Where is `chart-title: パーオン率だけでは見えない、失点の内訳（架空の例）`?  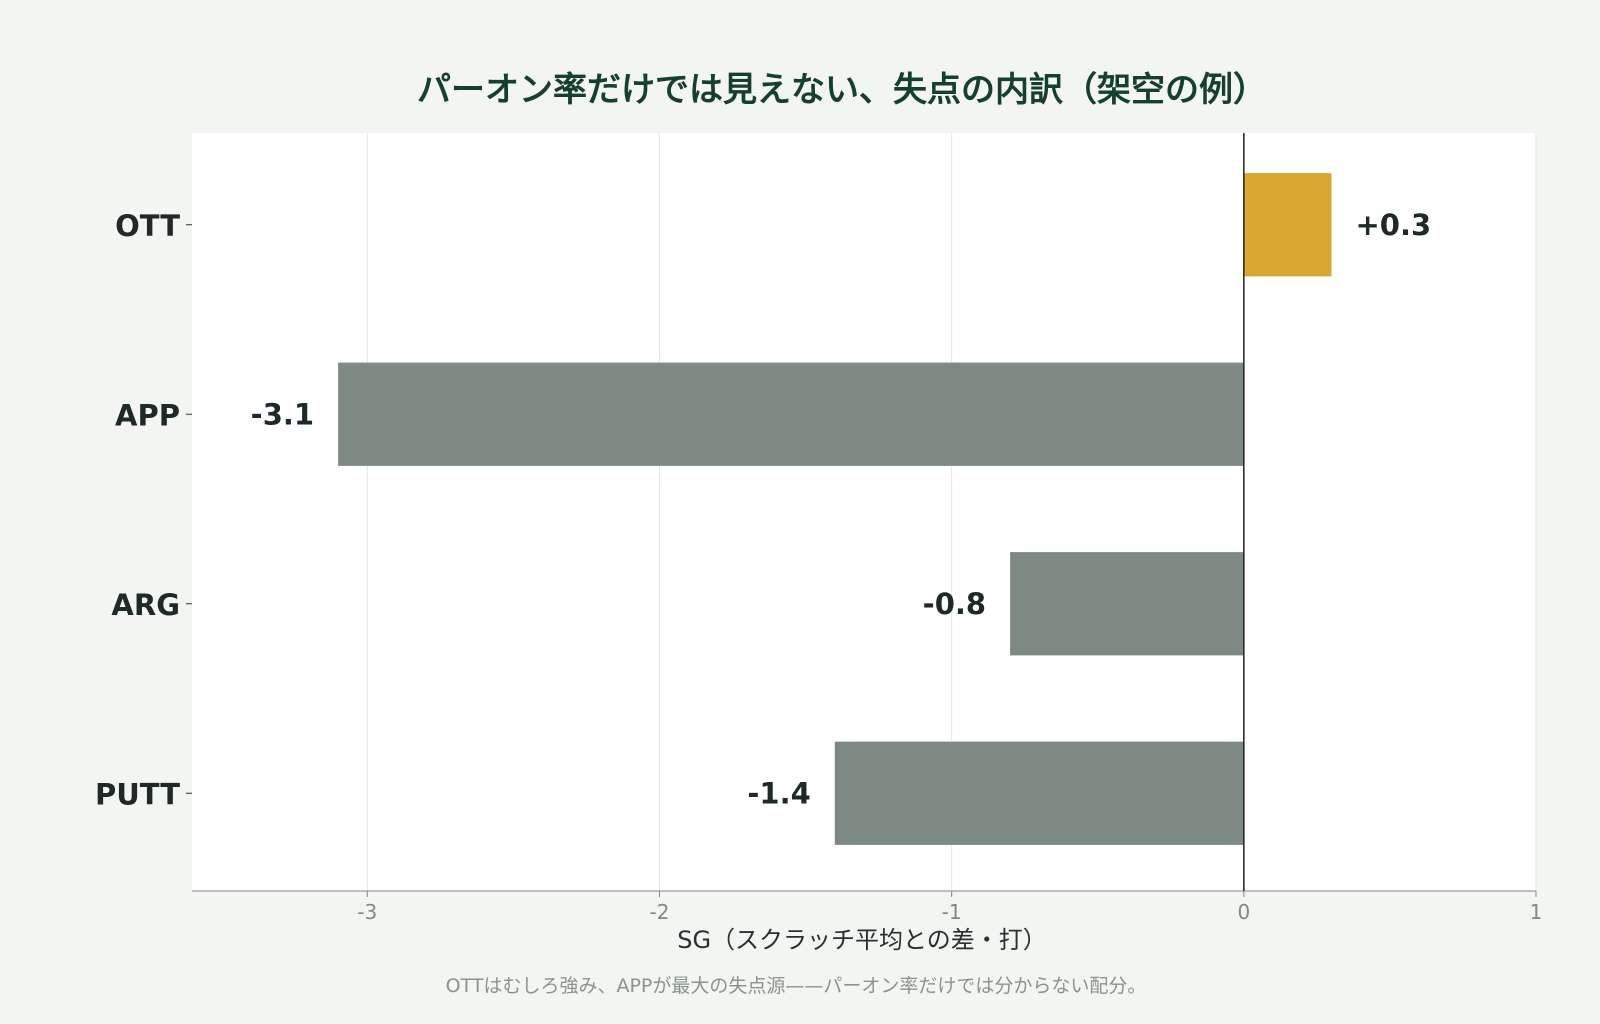 chart-title: パーオン率だけでは見えない、失点の内訳（架空の例） is located at coordinates (842, 90).